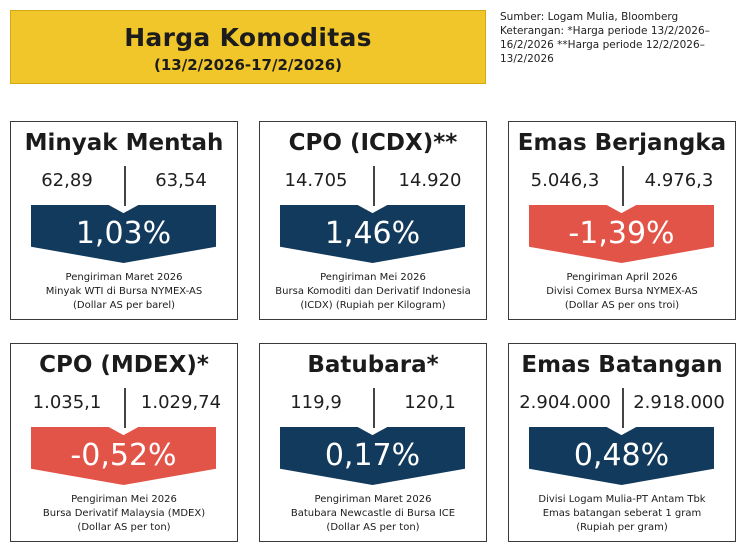 The height and width of the screenshot is (560, 740). I want to click on card-title: Emas Batangan, so click(622, 365).